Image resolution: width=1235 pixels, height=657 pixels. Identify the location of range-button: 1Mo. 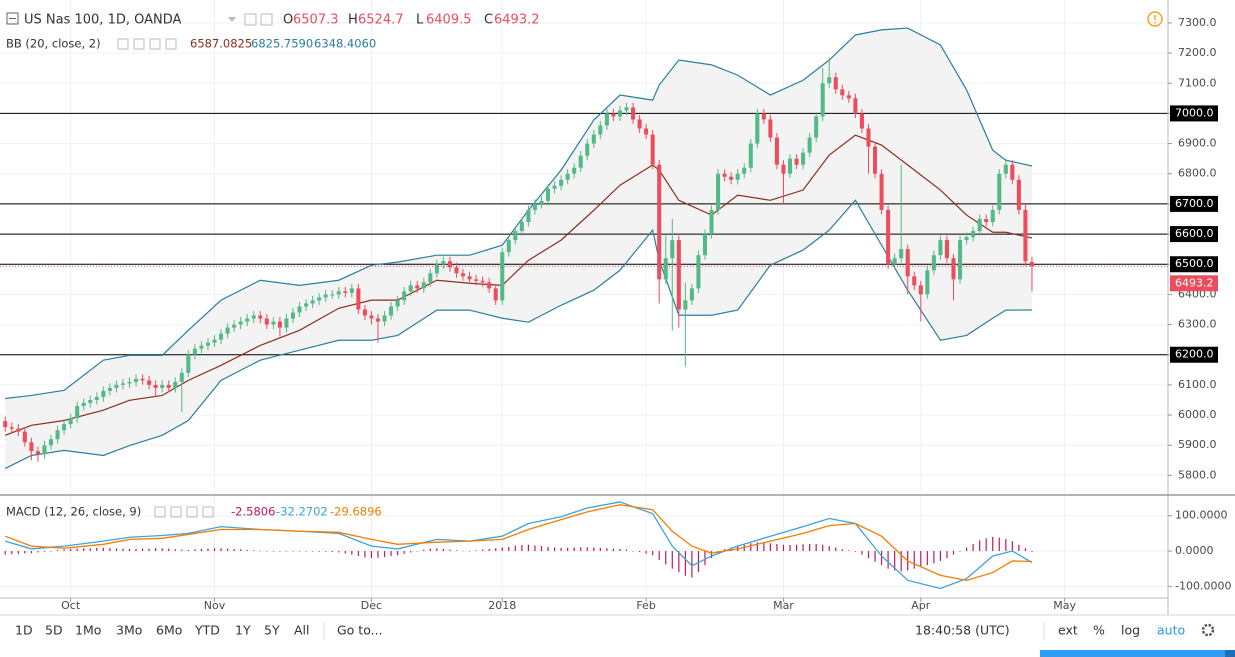
(88, 630).